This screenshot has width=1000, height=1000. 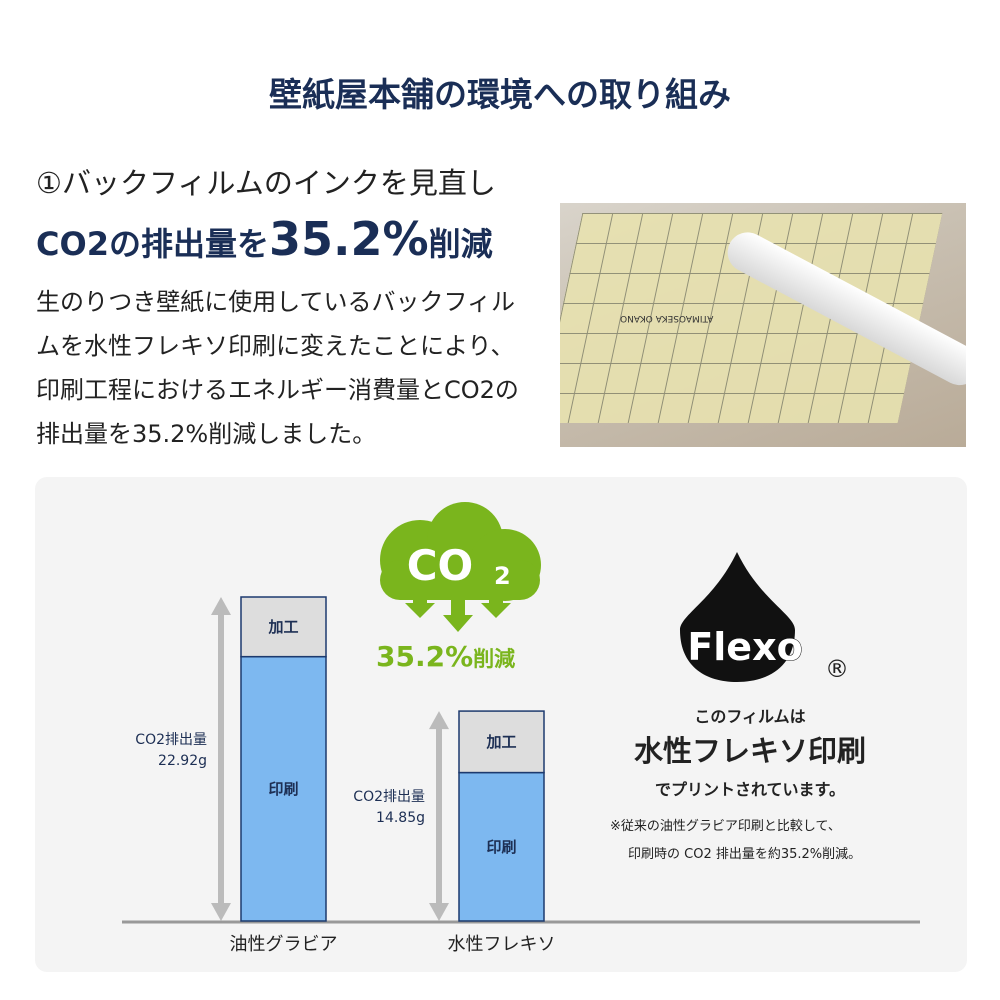 I want to click on registered-mark: ®, so click(x=837, y=669).